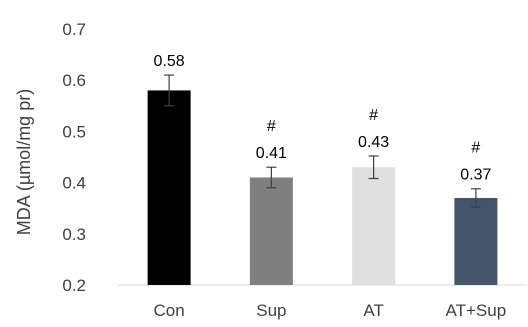 This screenshot has height=327, width=528. I want to click on data-label: 0.43, so click(373, 142).